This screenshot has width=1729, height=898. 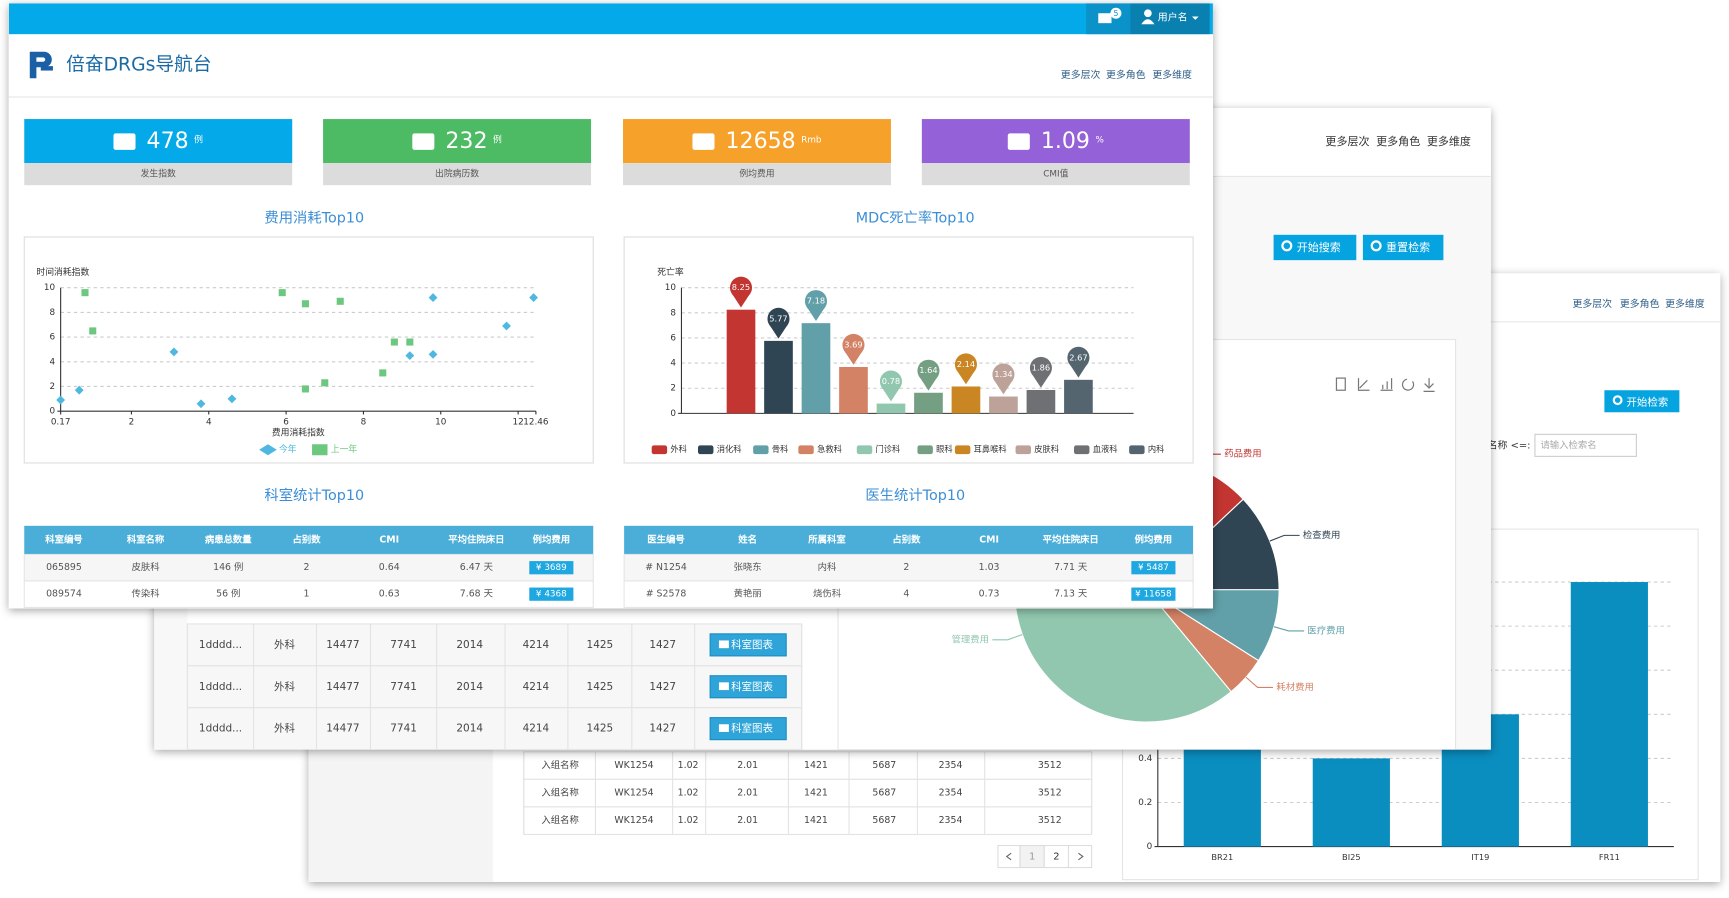 What do you see at coordinates (209, 423) in the screenshot?
I see `x-tick-label: 4` at bounding box center [209, 423].